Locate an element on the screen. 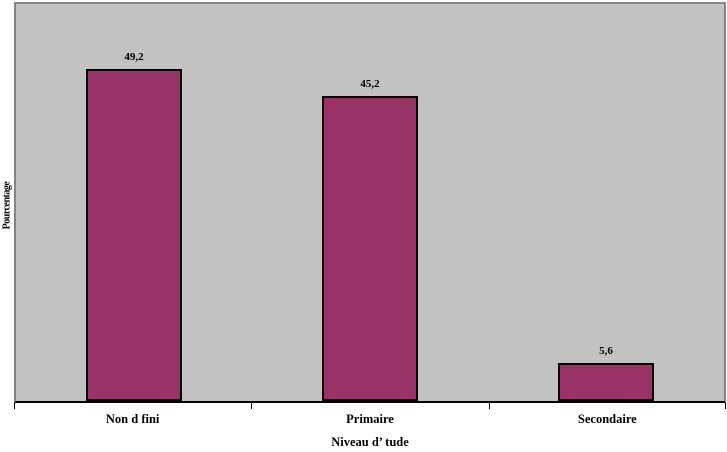 The image size is (727, 452). bar-value-label: 49,2 is located at coordinates (134, 57).